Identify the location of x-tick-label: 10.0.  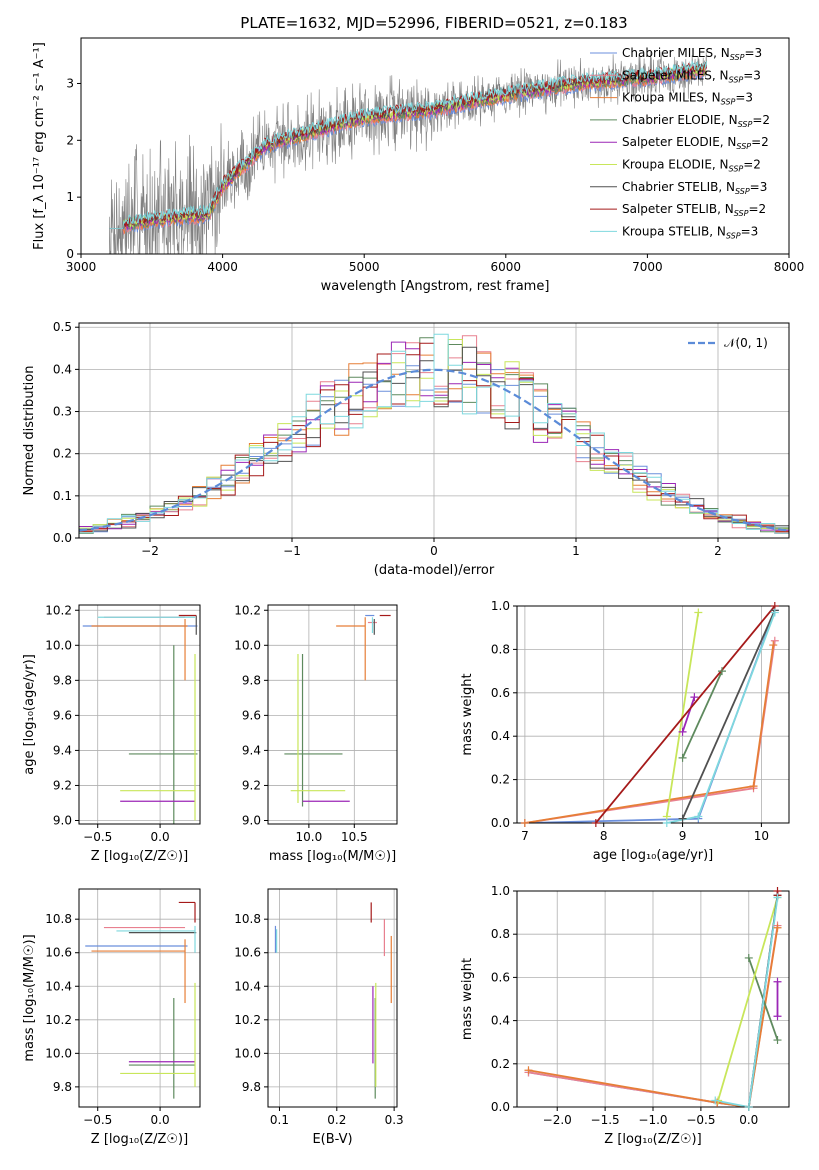
(309, 837).